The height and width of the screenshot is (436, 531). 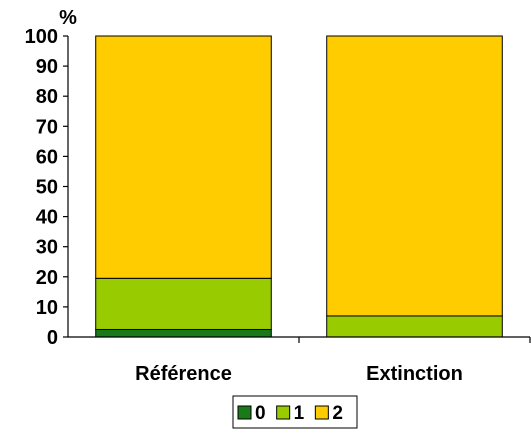 What do you see at coordinates (47, 97) in the screenshot?
I see `y-tick-label: 80` at bounding box center [47, 97].